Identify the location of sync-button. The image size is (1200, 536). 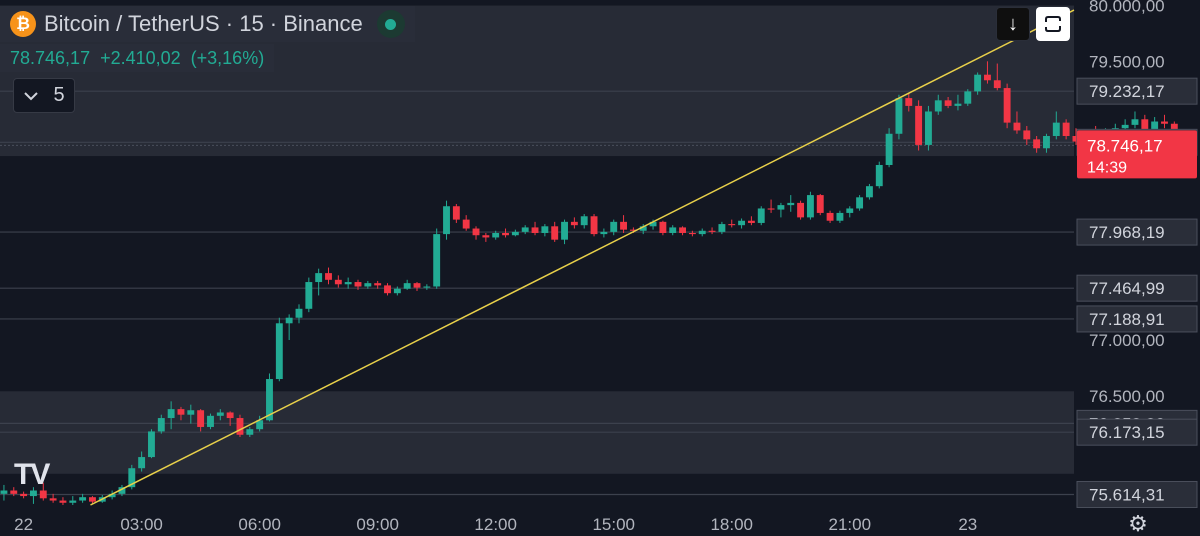
(1053, 24).